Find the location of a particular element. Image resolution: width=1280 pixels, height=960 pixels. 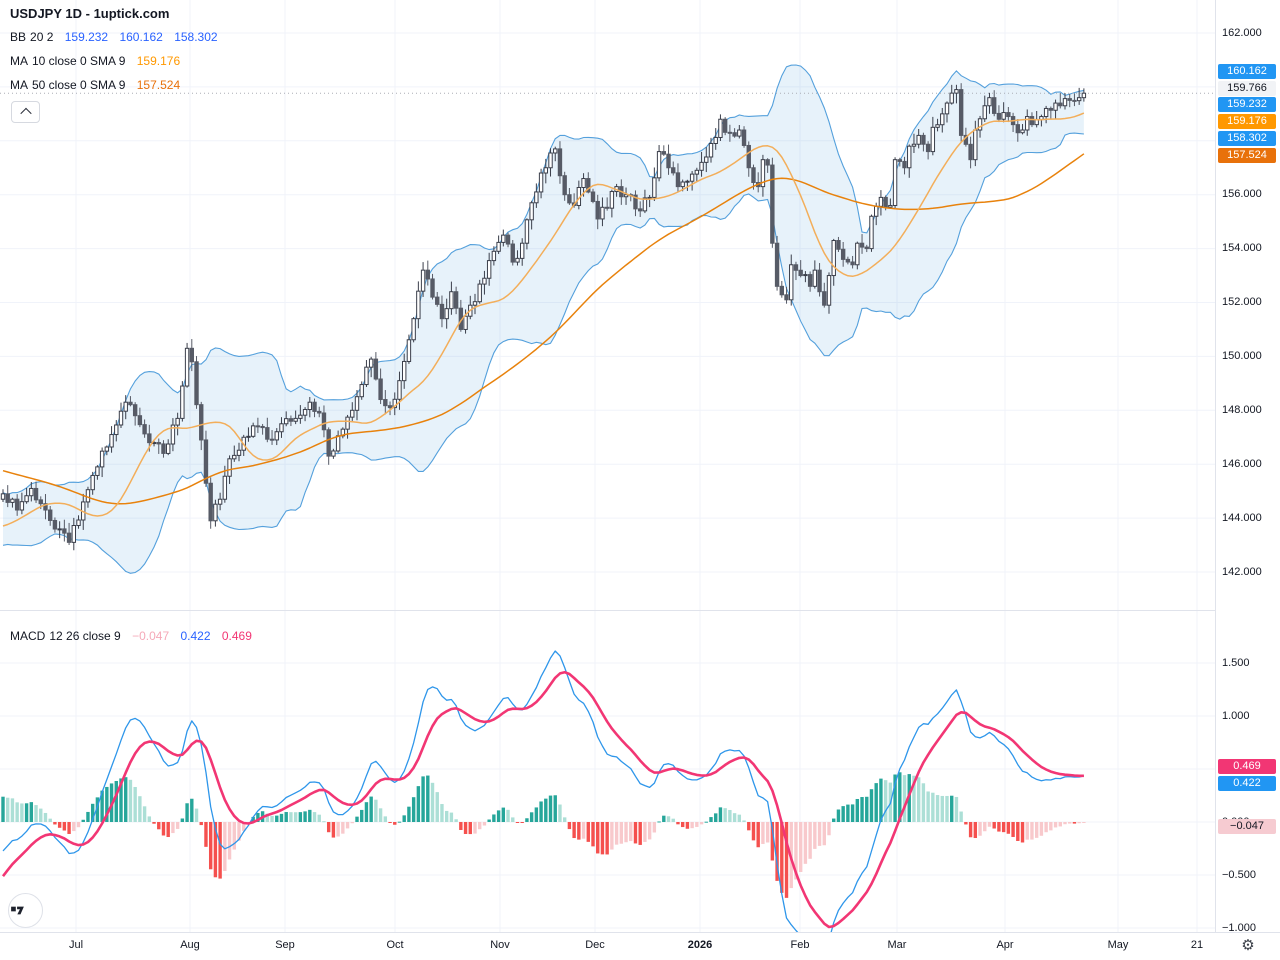

time-axis-label: Feb is located at coordinates (800, 945).